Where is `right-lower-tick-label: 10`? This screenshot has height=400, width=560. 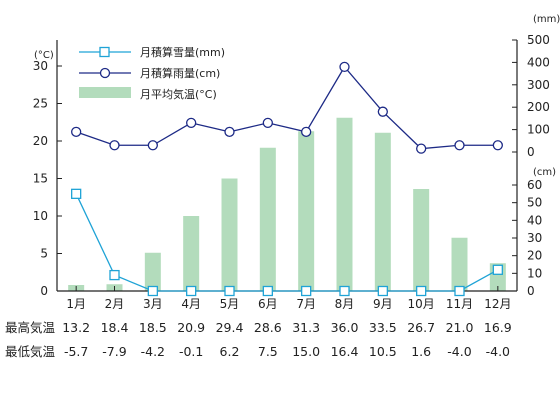 right-lower-tick-label: 10 is located at coordinates (534, 273).